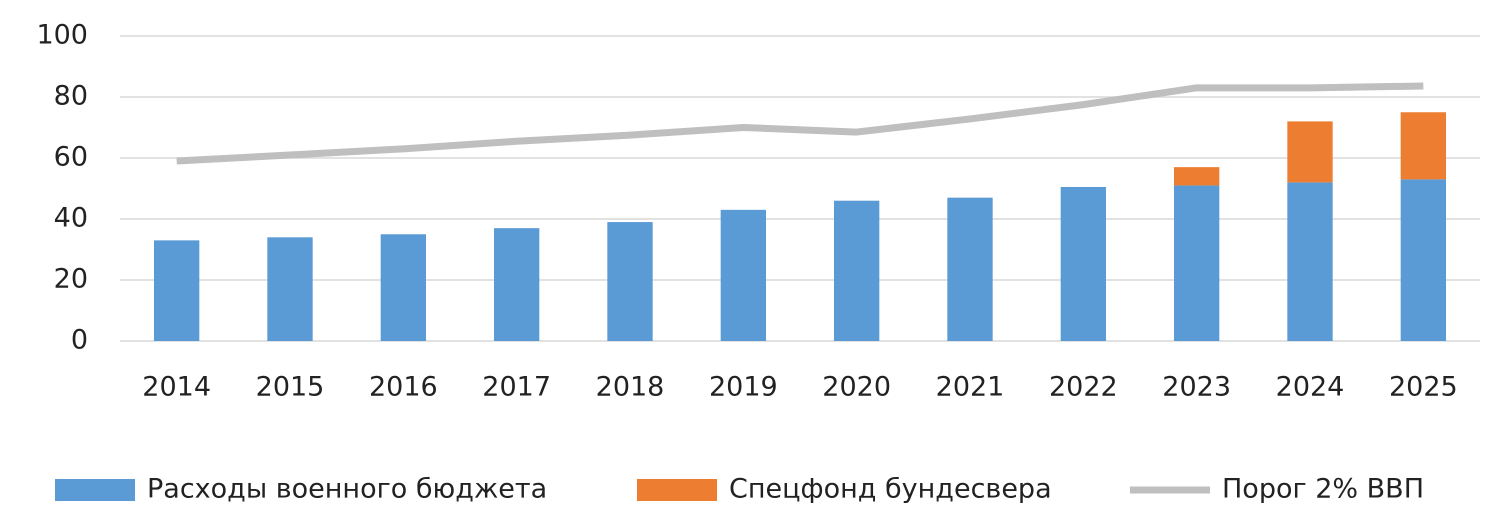  I want to click on x-tick-label: 2025, so click(1423, 387).